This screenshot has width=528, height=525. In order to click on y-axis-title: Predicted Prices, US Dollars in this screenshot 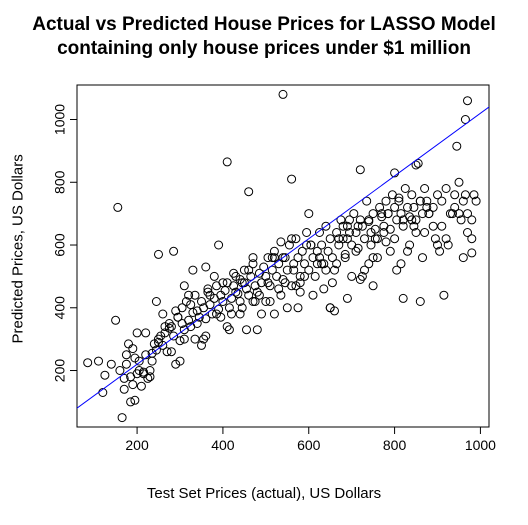, I will do `click(18, 249)`.